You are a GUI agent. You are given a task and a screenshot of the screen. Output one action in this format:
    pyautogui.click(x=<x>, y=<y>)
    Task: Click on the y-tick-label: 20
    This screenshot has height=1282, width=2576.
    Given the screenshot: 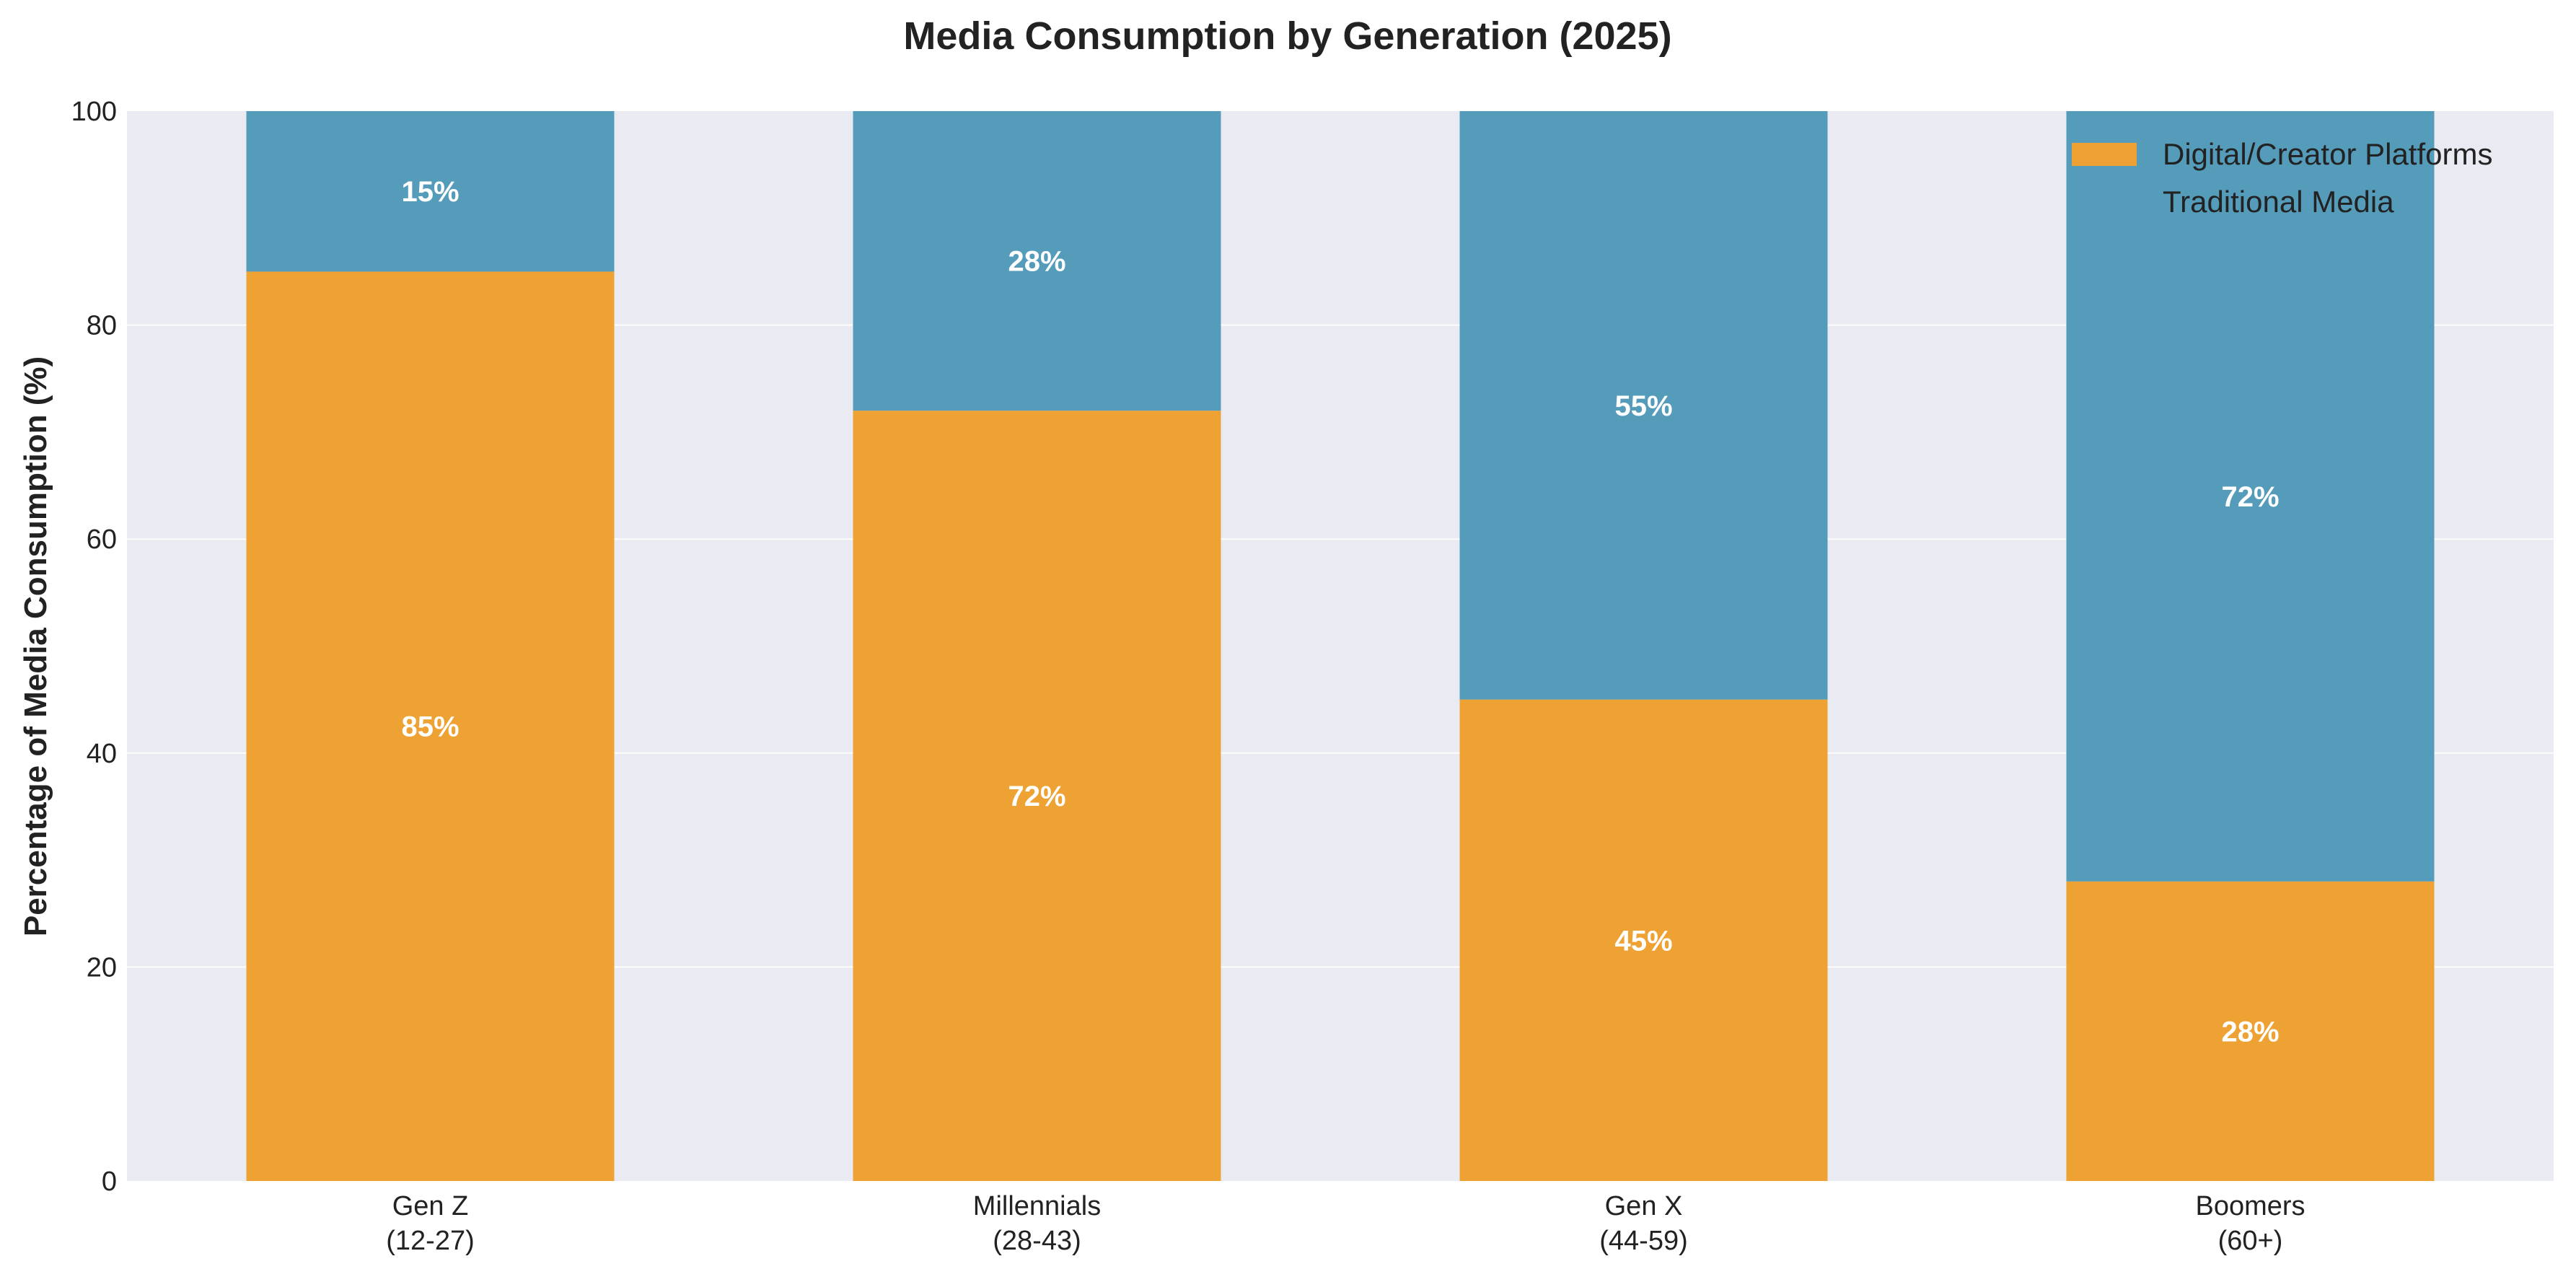 What is the action you would take?
    pyautogui.click(x=102, y=968)
    